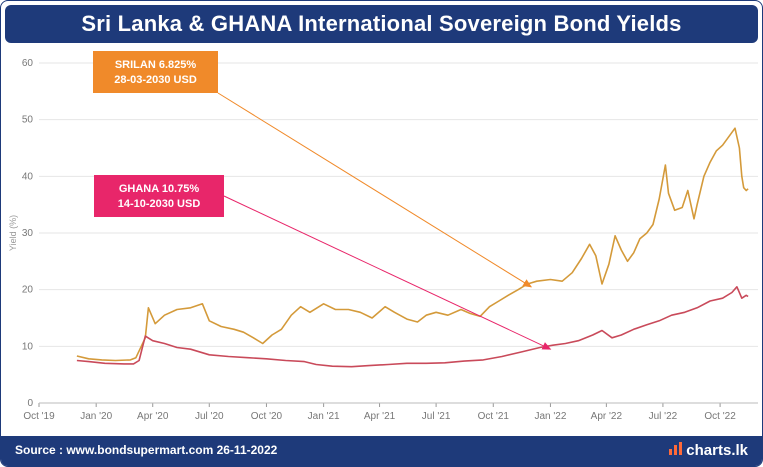  I want to click on y-tick-label: 40, so click(28, 176).